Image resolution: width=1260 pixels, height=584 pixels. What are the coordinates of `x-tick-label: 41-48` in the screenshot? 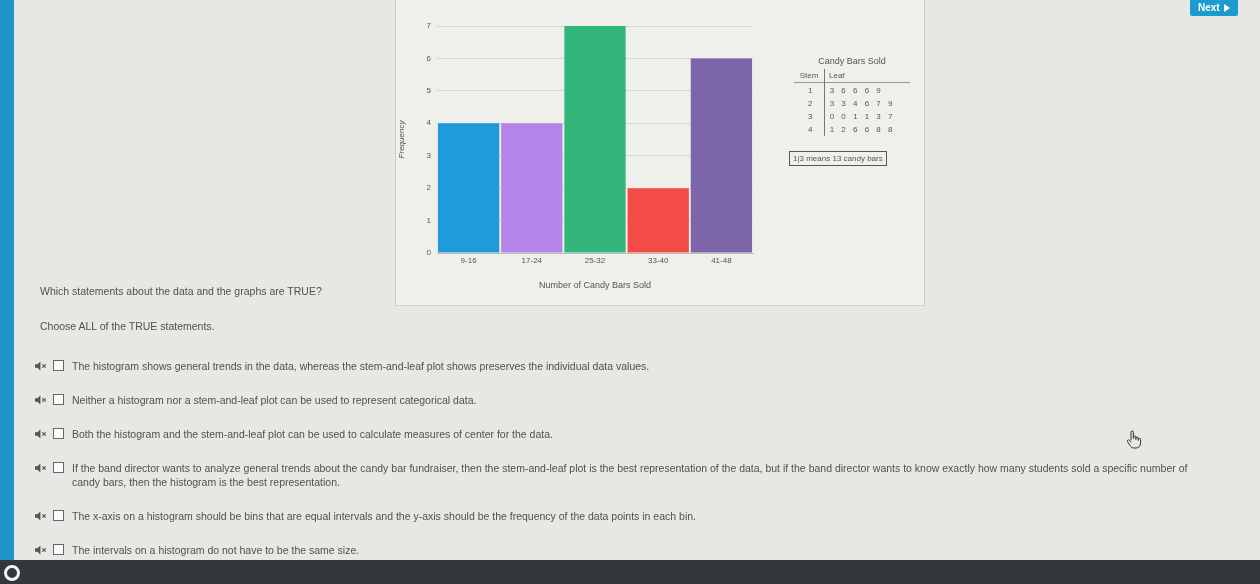 It's located at (722, 260).